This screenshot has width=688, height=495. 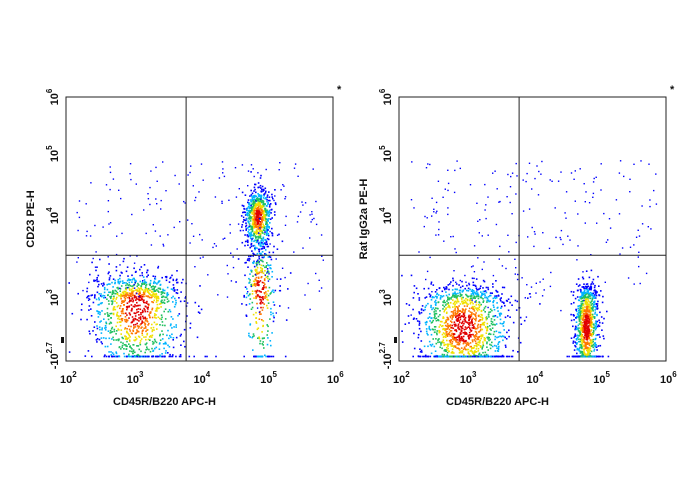 What do you see at coordinates (529, 259) in the screenshot?
I see `events-layer` at bounding box center [529, 259].